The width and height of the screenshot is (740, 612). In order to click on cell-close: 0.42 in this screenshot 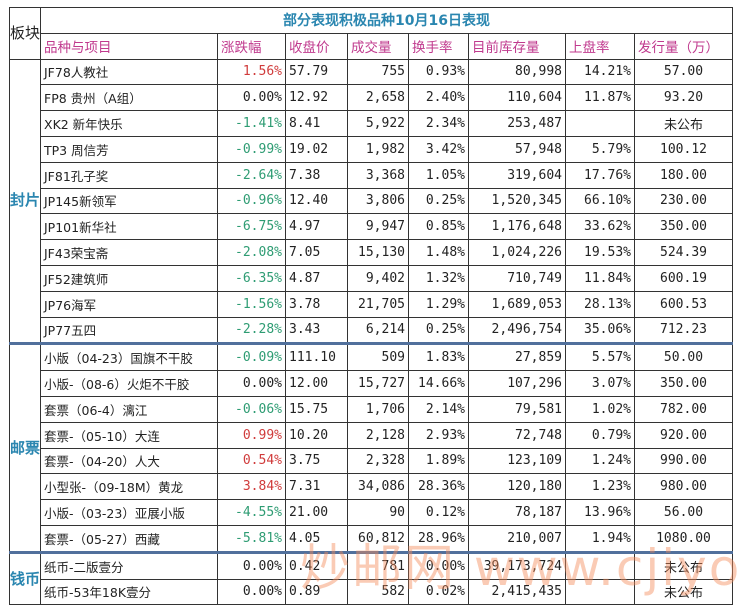, I will do `click(316, 565)`.